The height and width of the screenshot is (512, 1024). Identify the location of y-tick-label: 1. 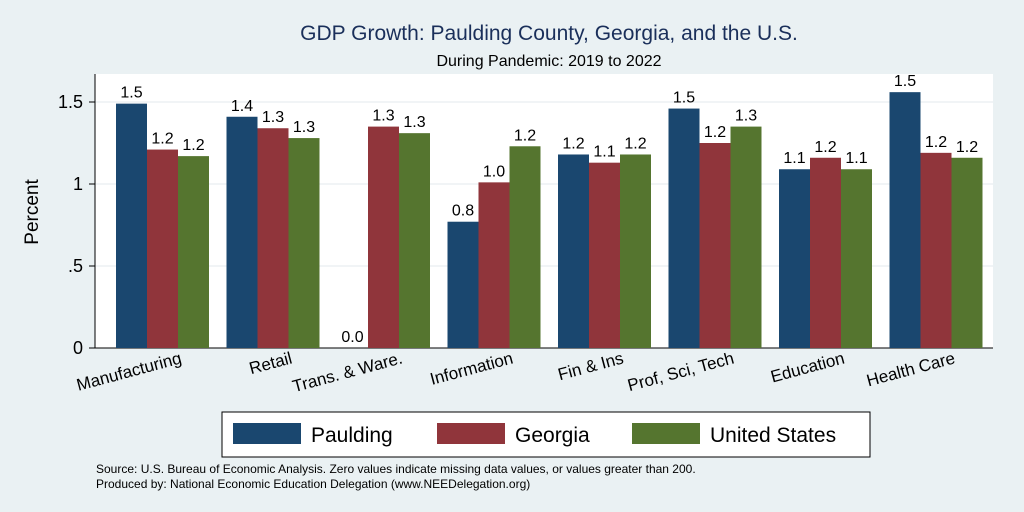
(78, 184).